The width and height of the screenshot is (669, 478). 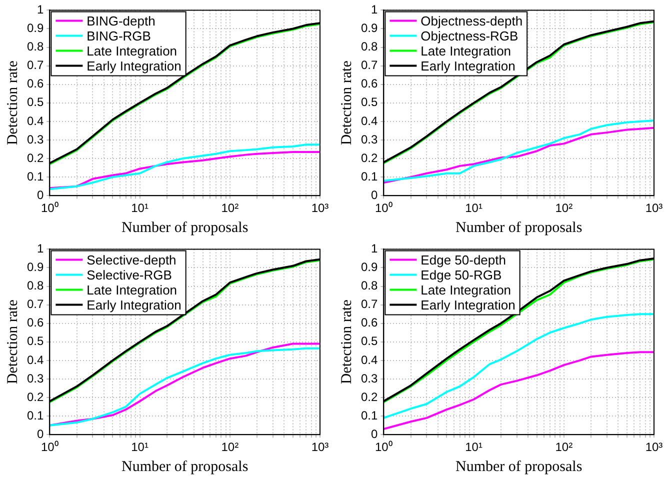 What do you see at coordinates (469, 36) in the screenshot?
I see `legend-label: Objectness-RGB` at bounding box center [469, 36].